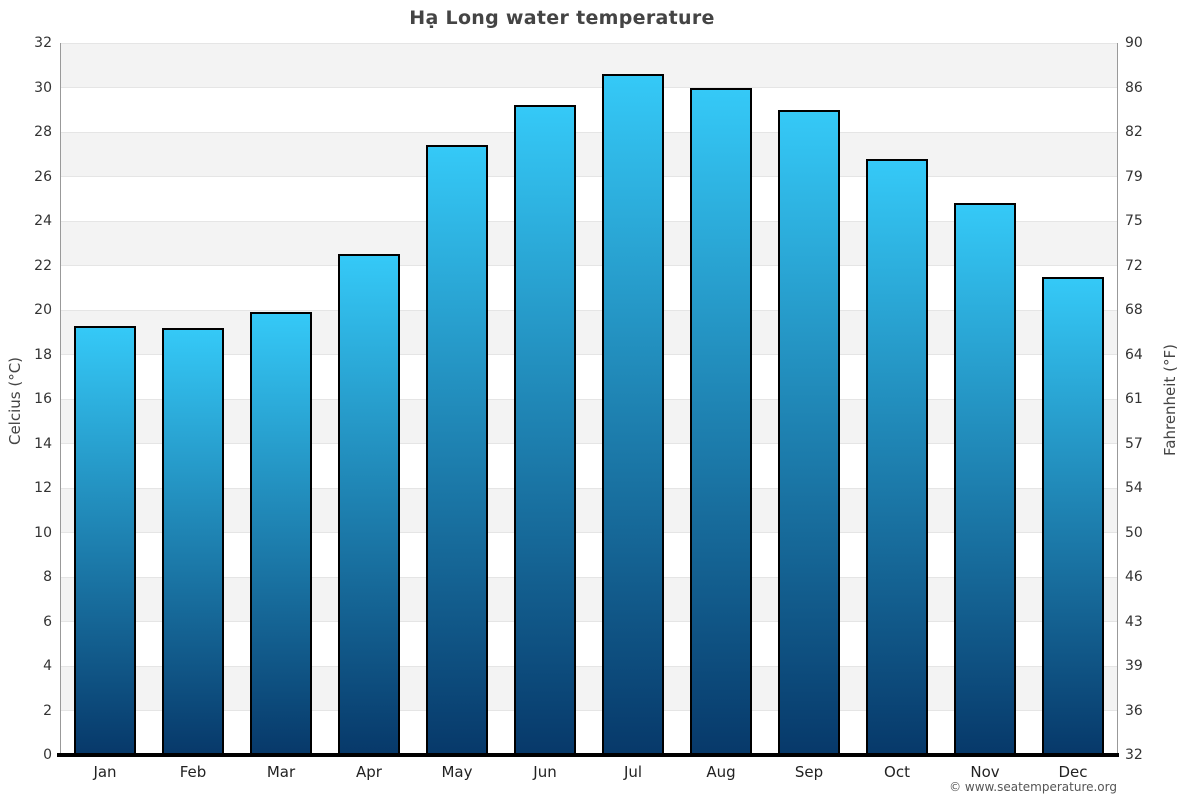 This screenshot has width=1200, height=800. I want to click on fahrenheit-tick-label: 46, so click(1134, 577).